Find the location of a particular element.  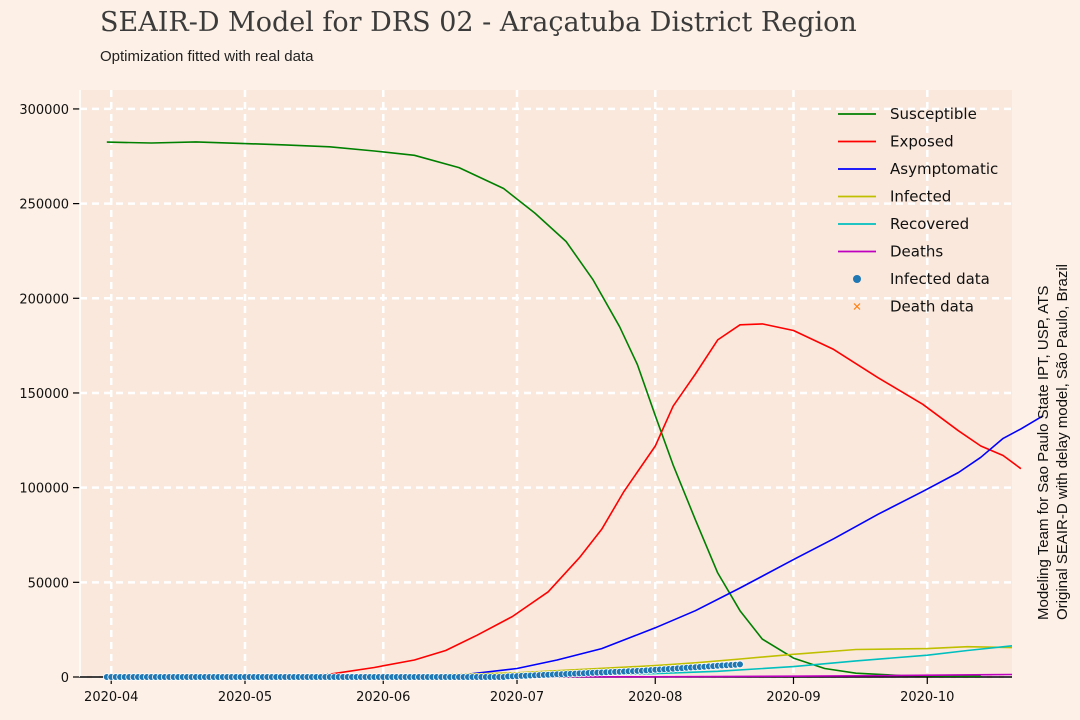

legend-label: Death data is located at coordinates (932, 307).